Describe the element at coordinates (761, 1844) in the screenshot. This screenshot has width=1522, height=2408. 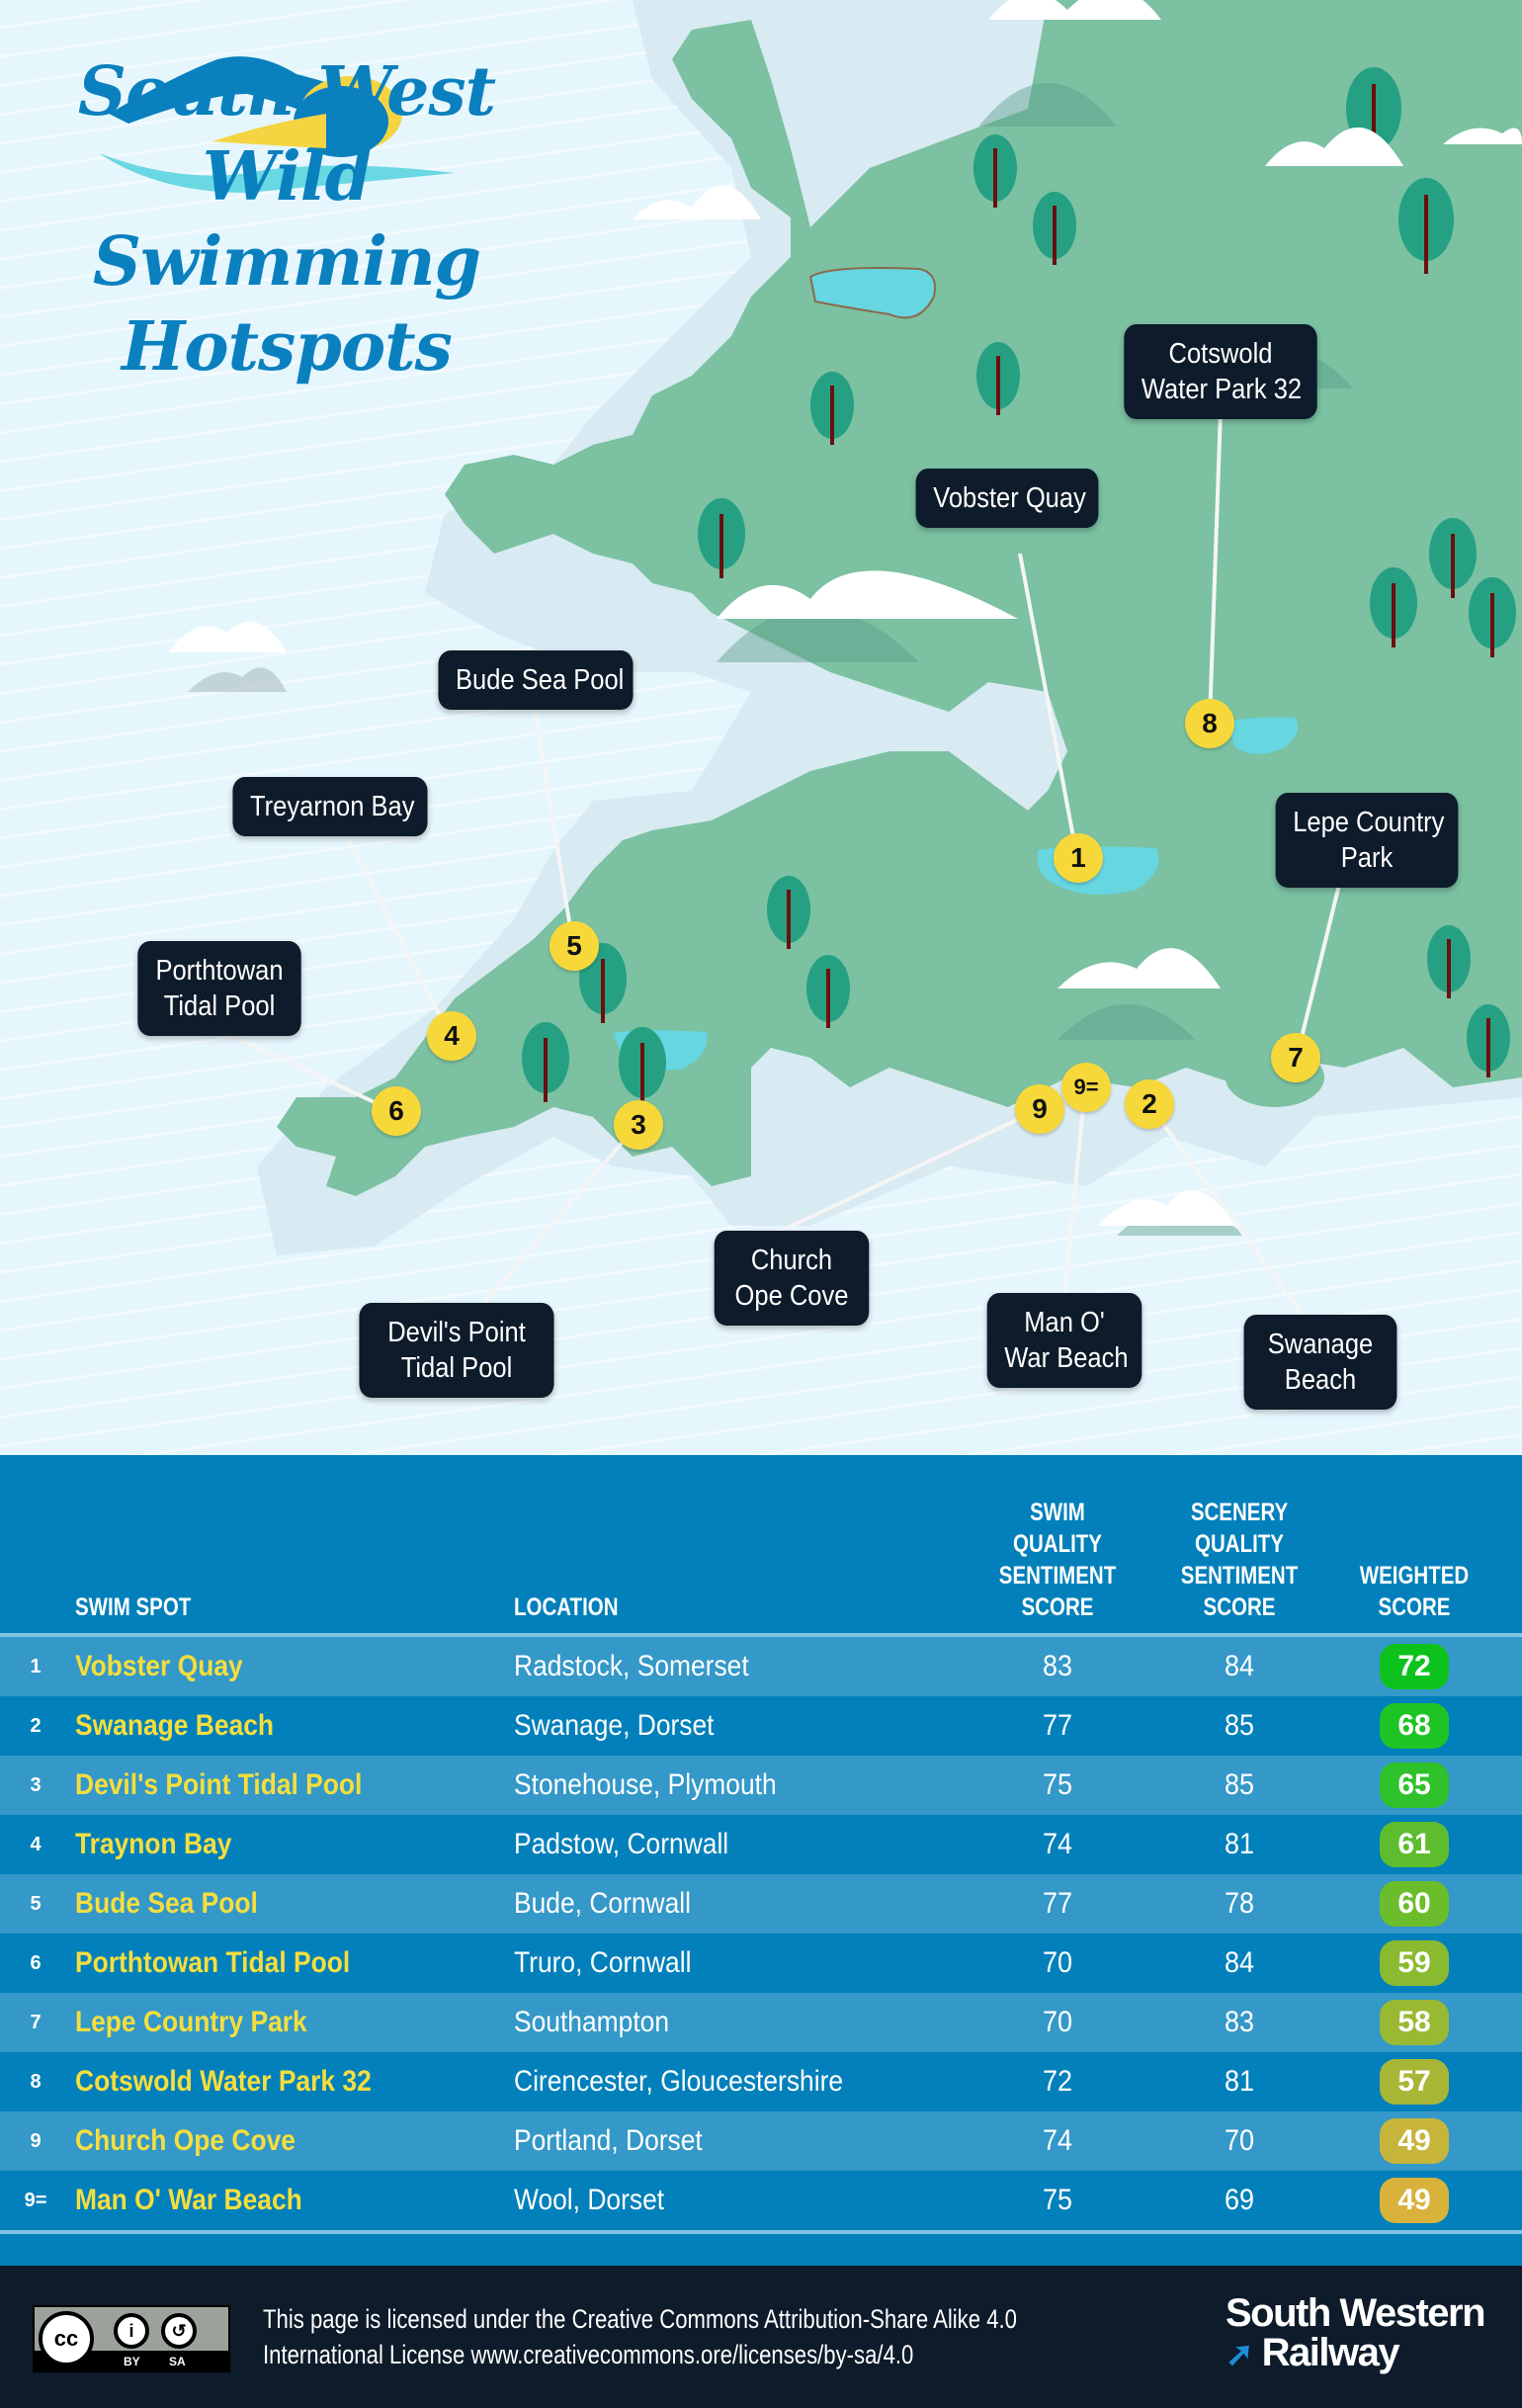
I see `table-row: 4 Traynon Bay Padstow, Cornwall 74 81 61` at that location.